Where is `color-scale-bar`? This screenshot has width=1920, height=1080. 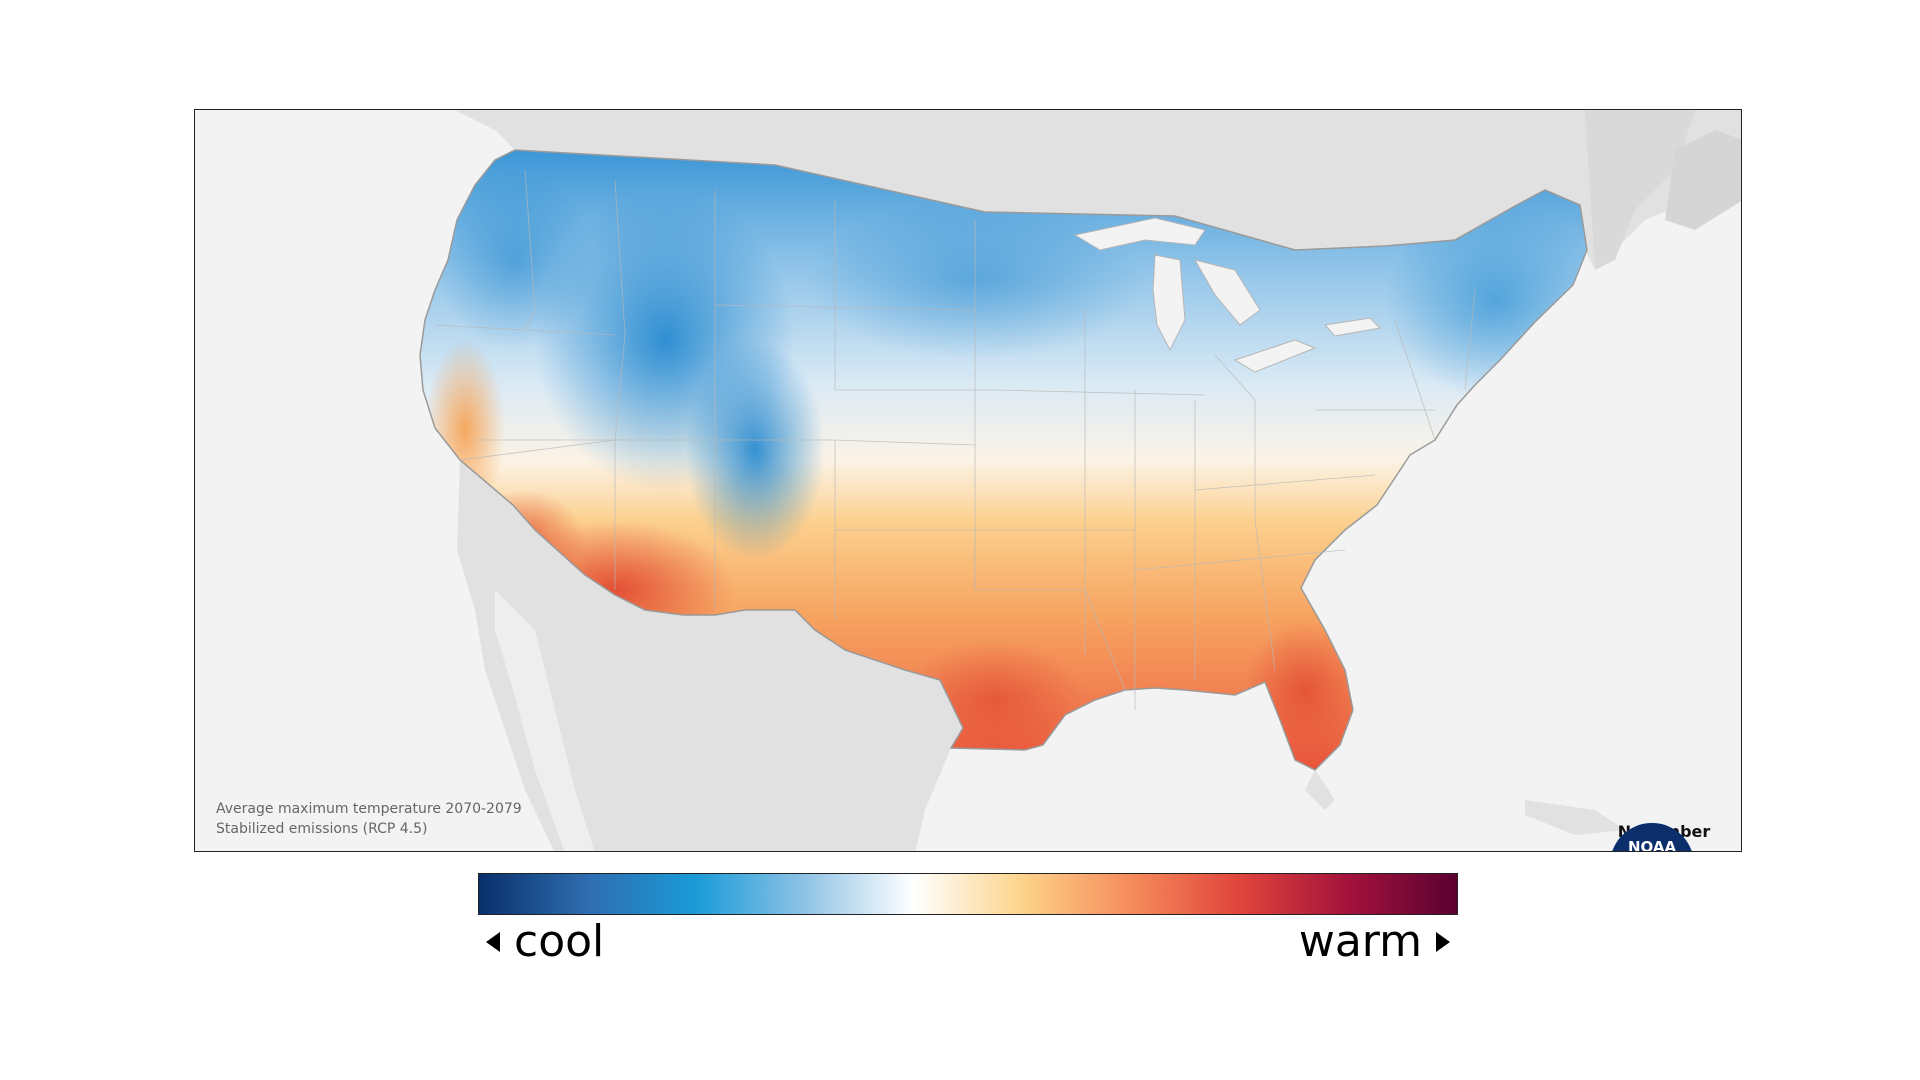 color-scale-bar is located at coordinates (968, 894).